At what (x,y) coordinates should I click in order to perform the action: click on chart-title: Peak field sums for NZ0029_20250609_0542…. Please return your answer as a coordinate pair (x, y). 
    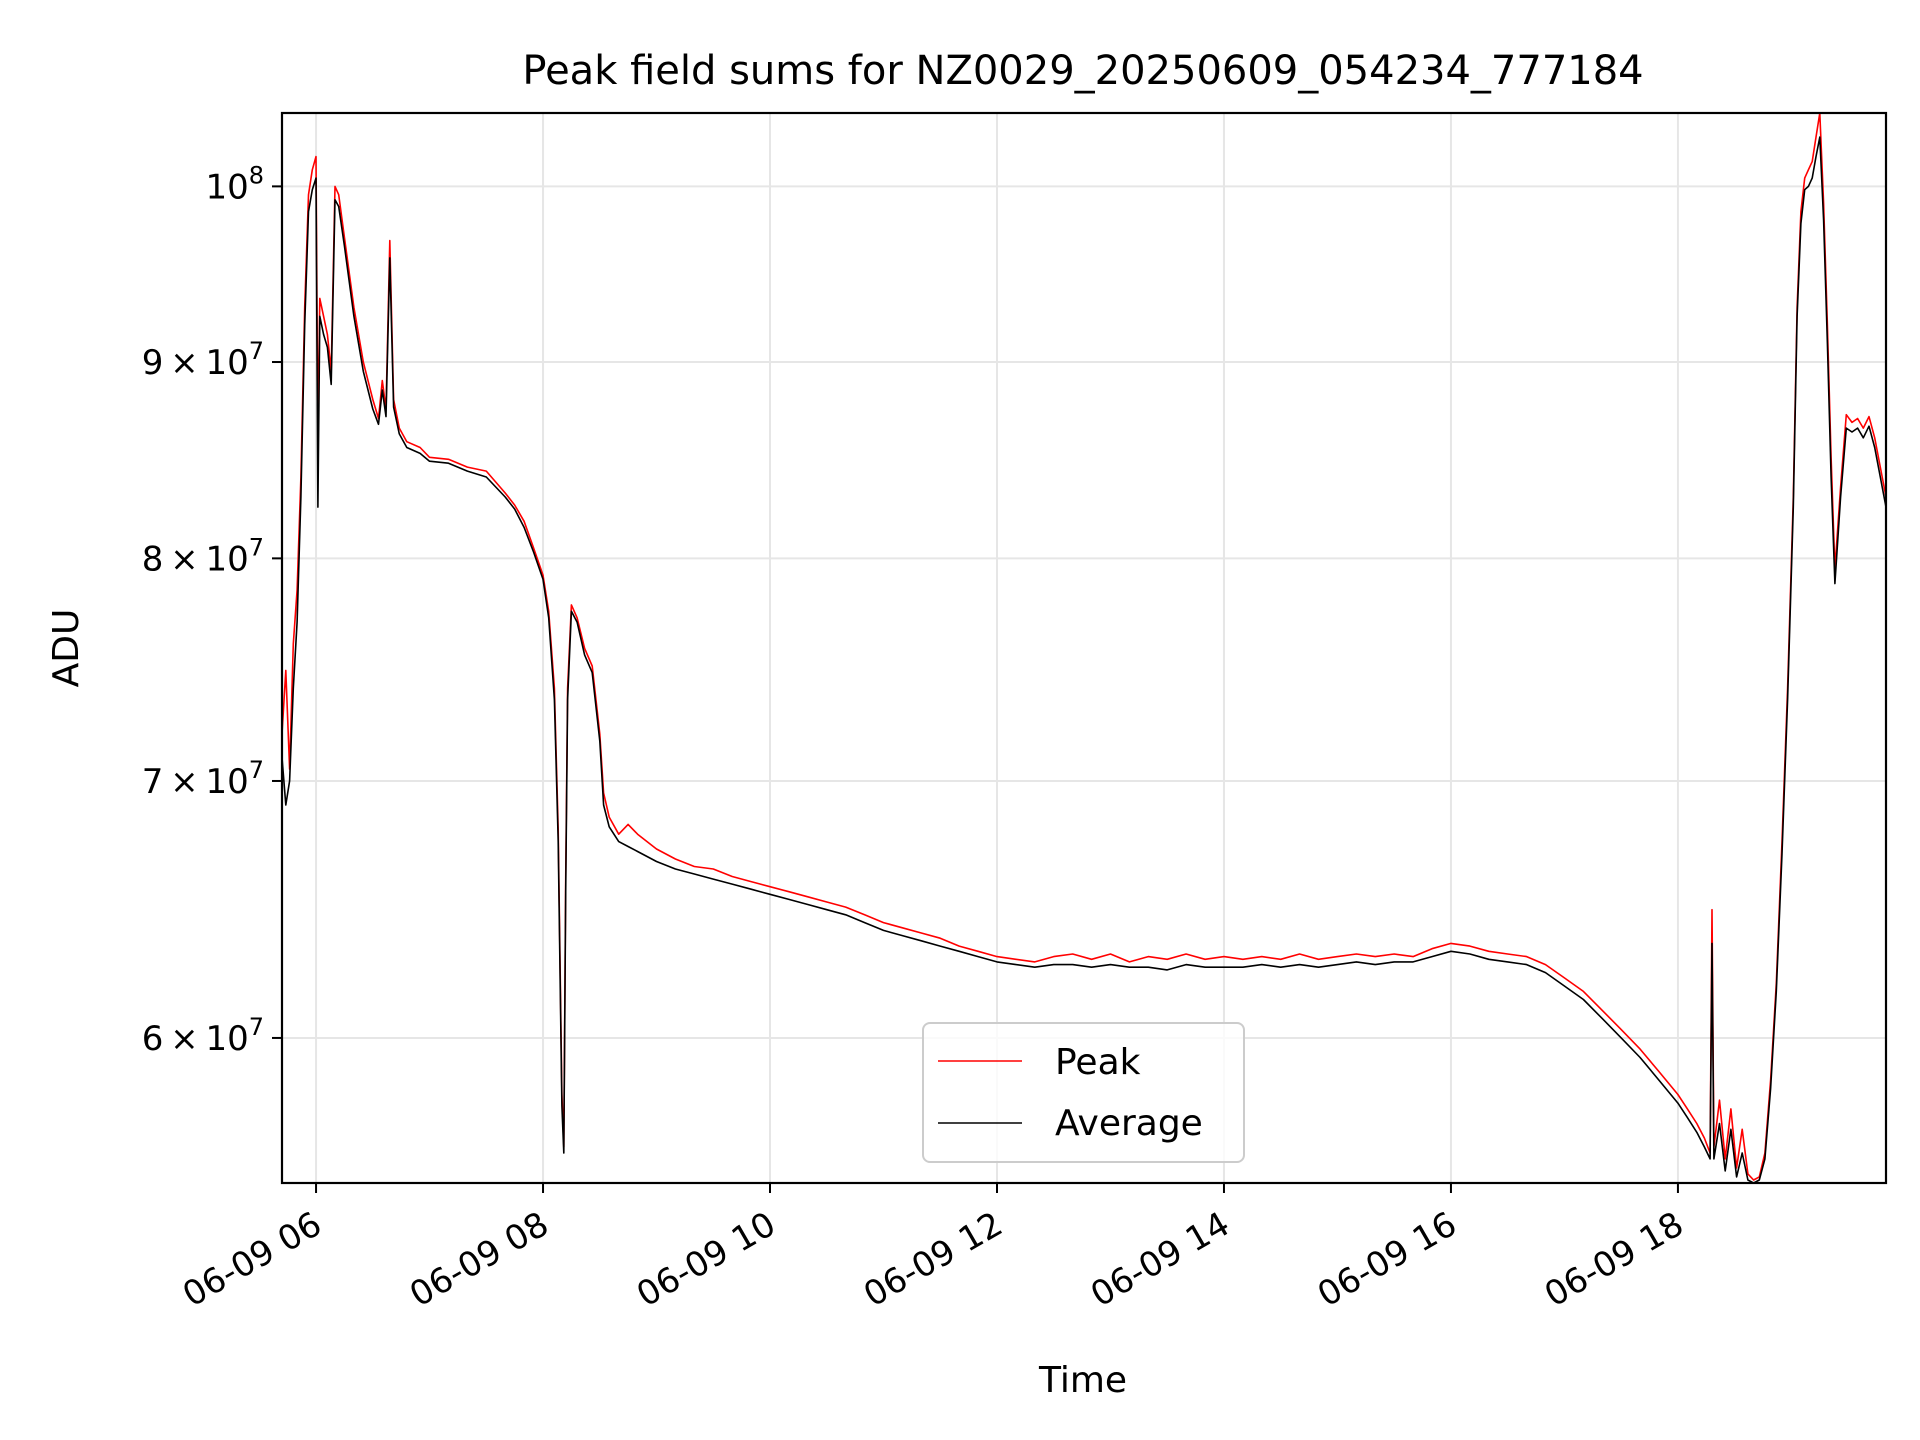
    Looking at the image, I should click on (1082, 71).